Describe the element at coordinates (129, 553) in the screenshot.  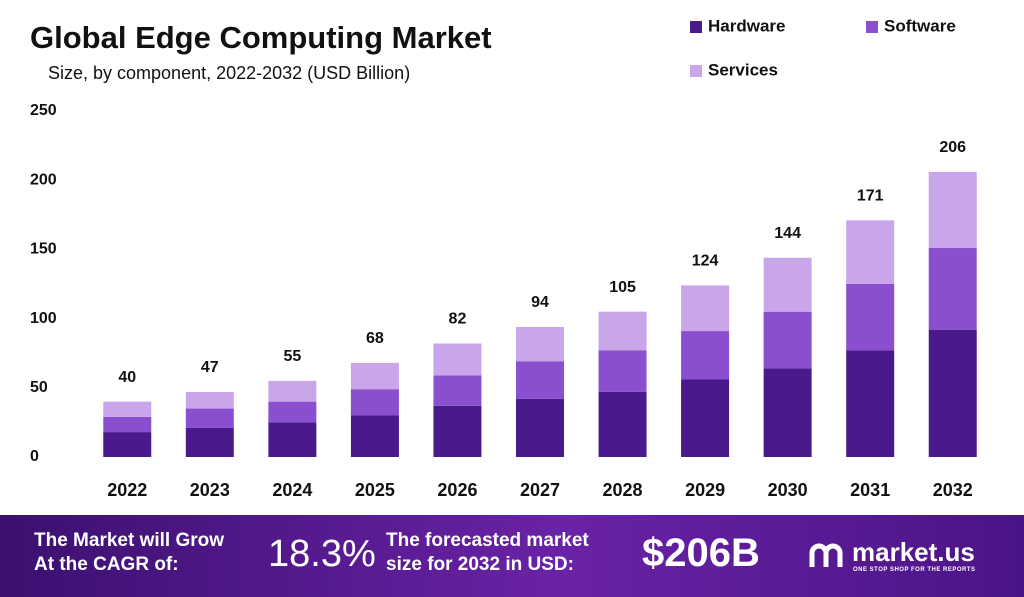
I see `cagr-text: The Market will Grow At the CAGR of:` at that location.